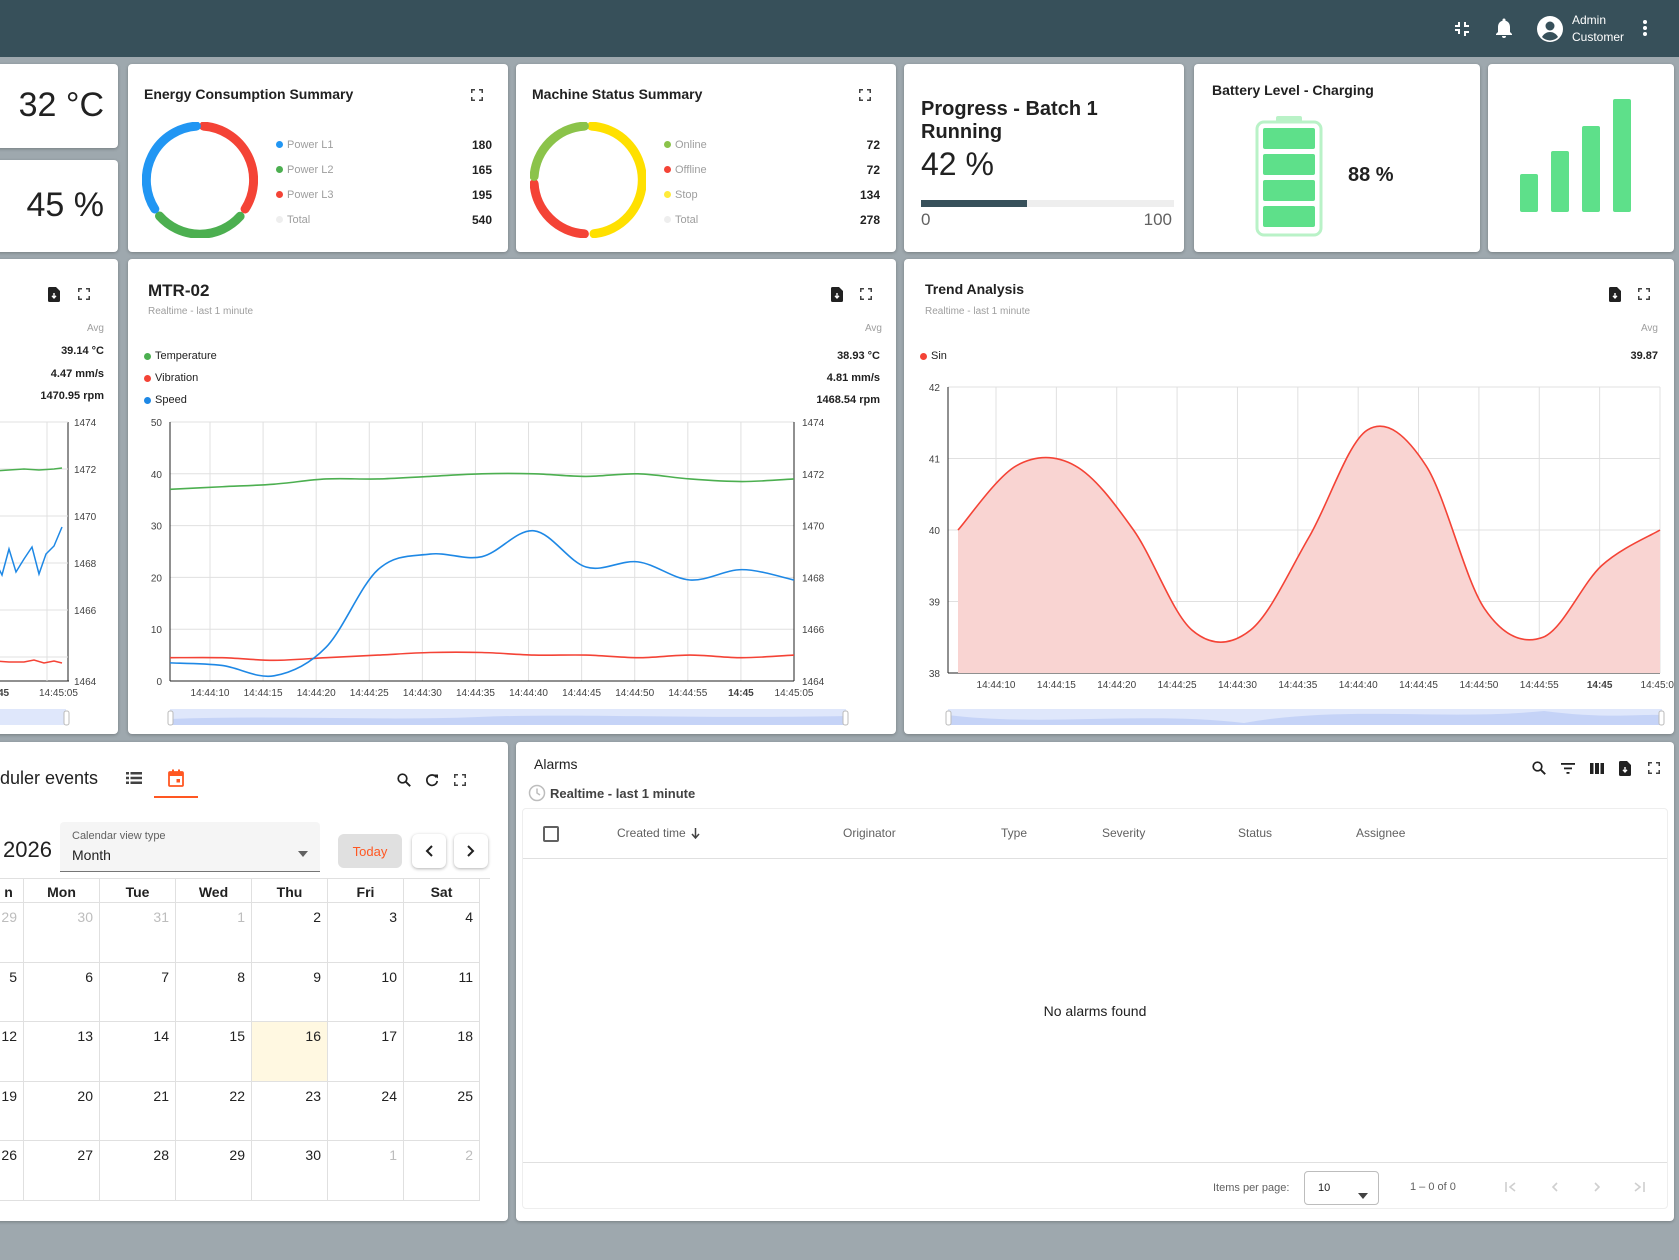 This screenshot has width=1679, height=1260. I want to click on calendar-day-cell: 21, so click(138, 1111).